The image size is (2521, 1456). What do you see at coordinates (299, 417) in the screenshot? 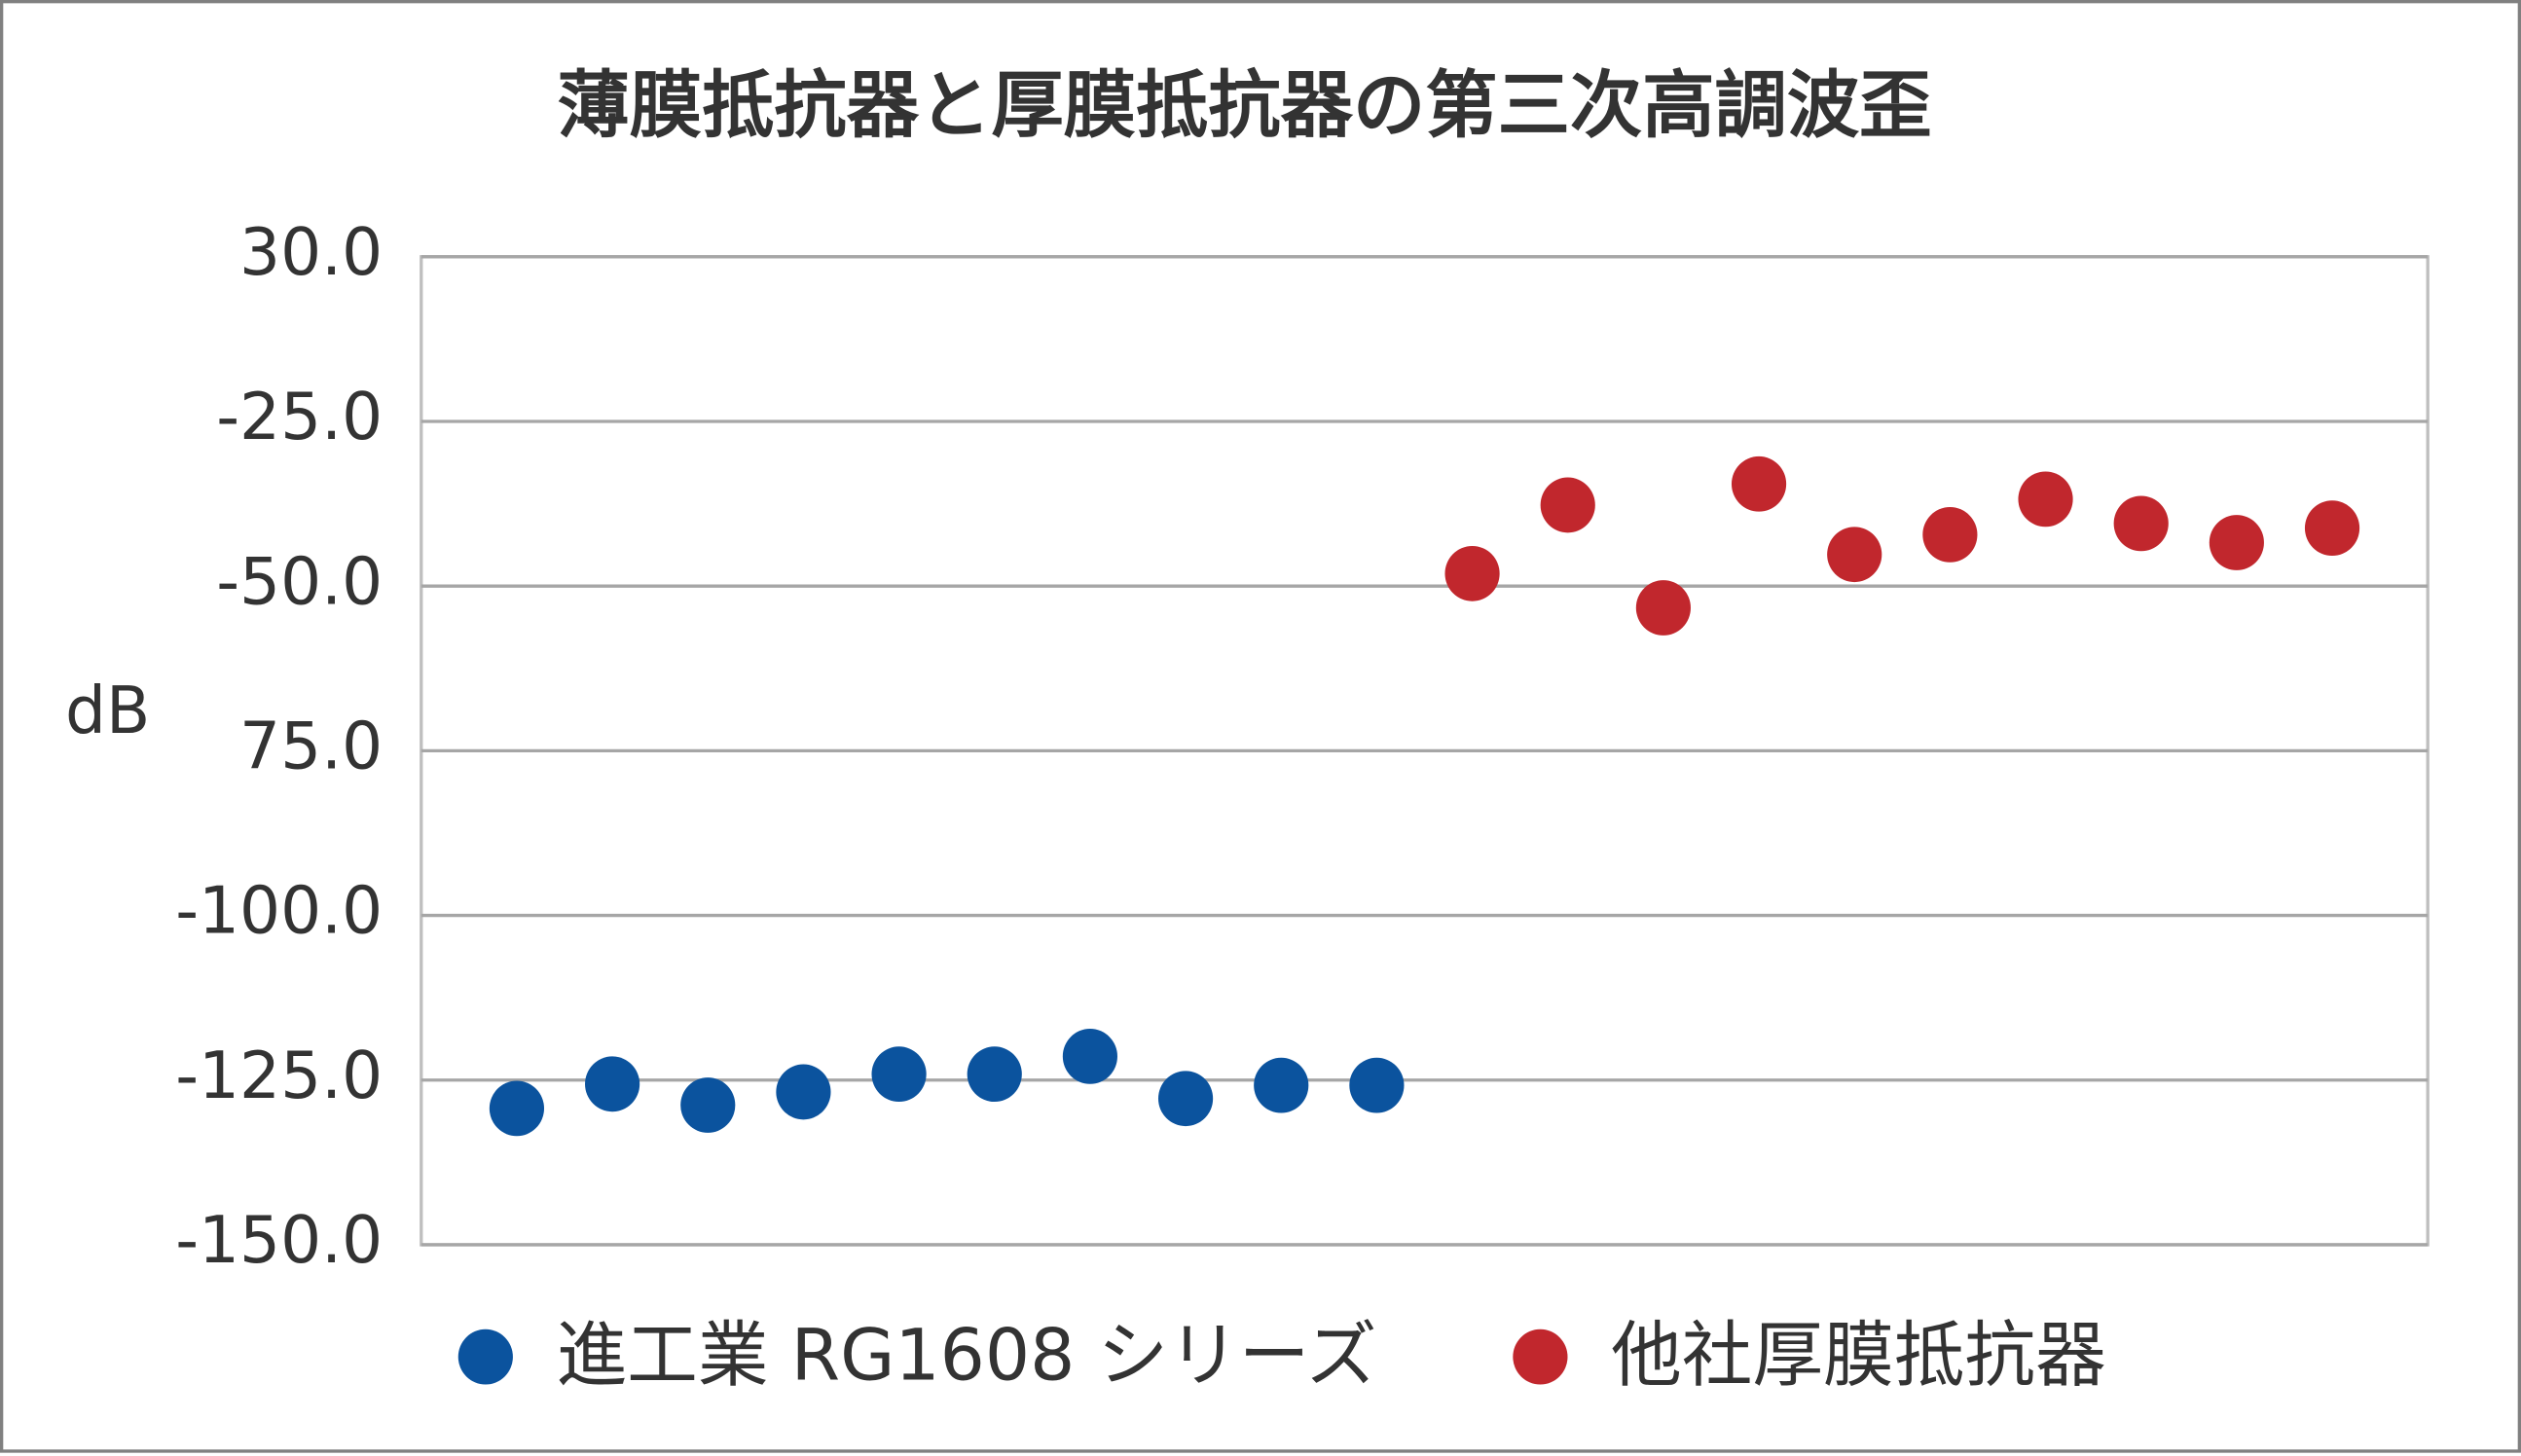
I see `y-tick-label: -25.0` at bounding box center [299, 417].